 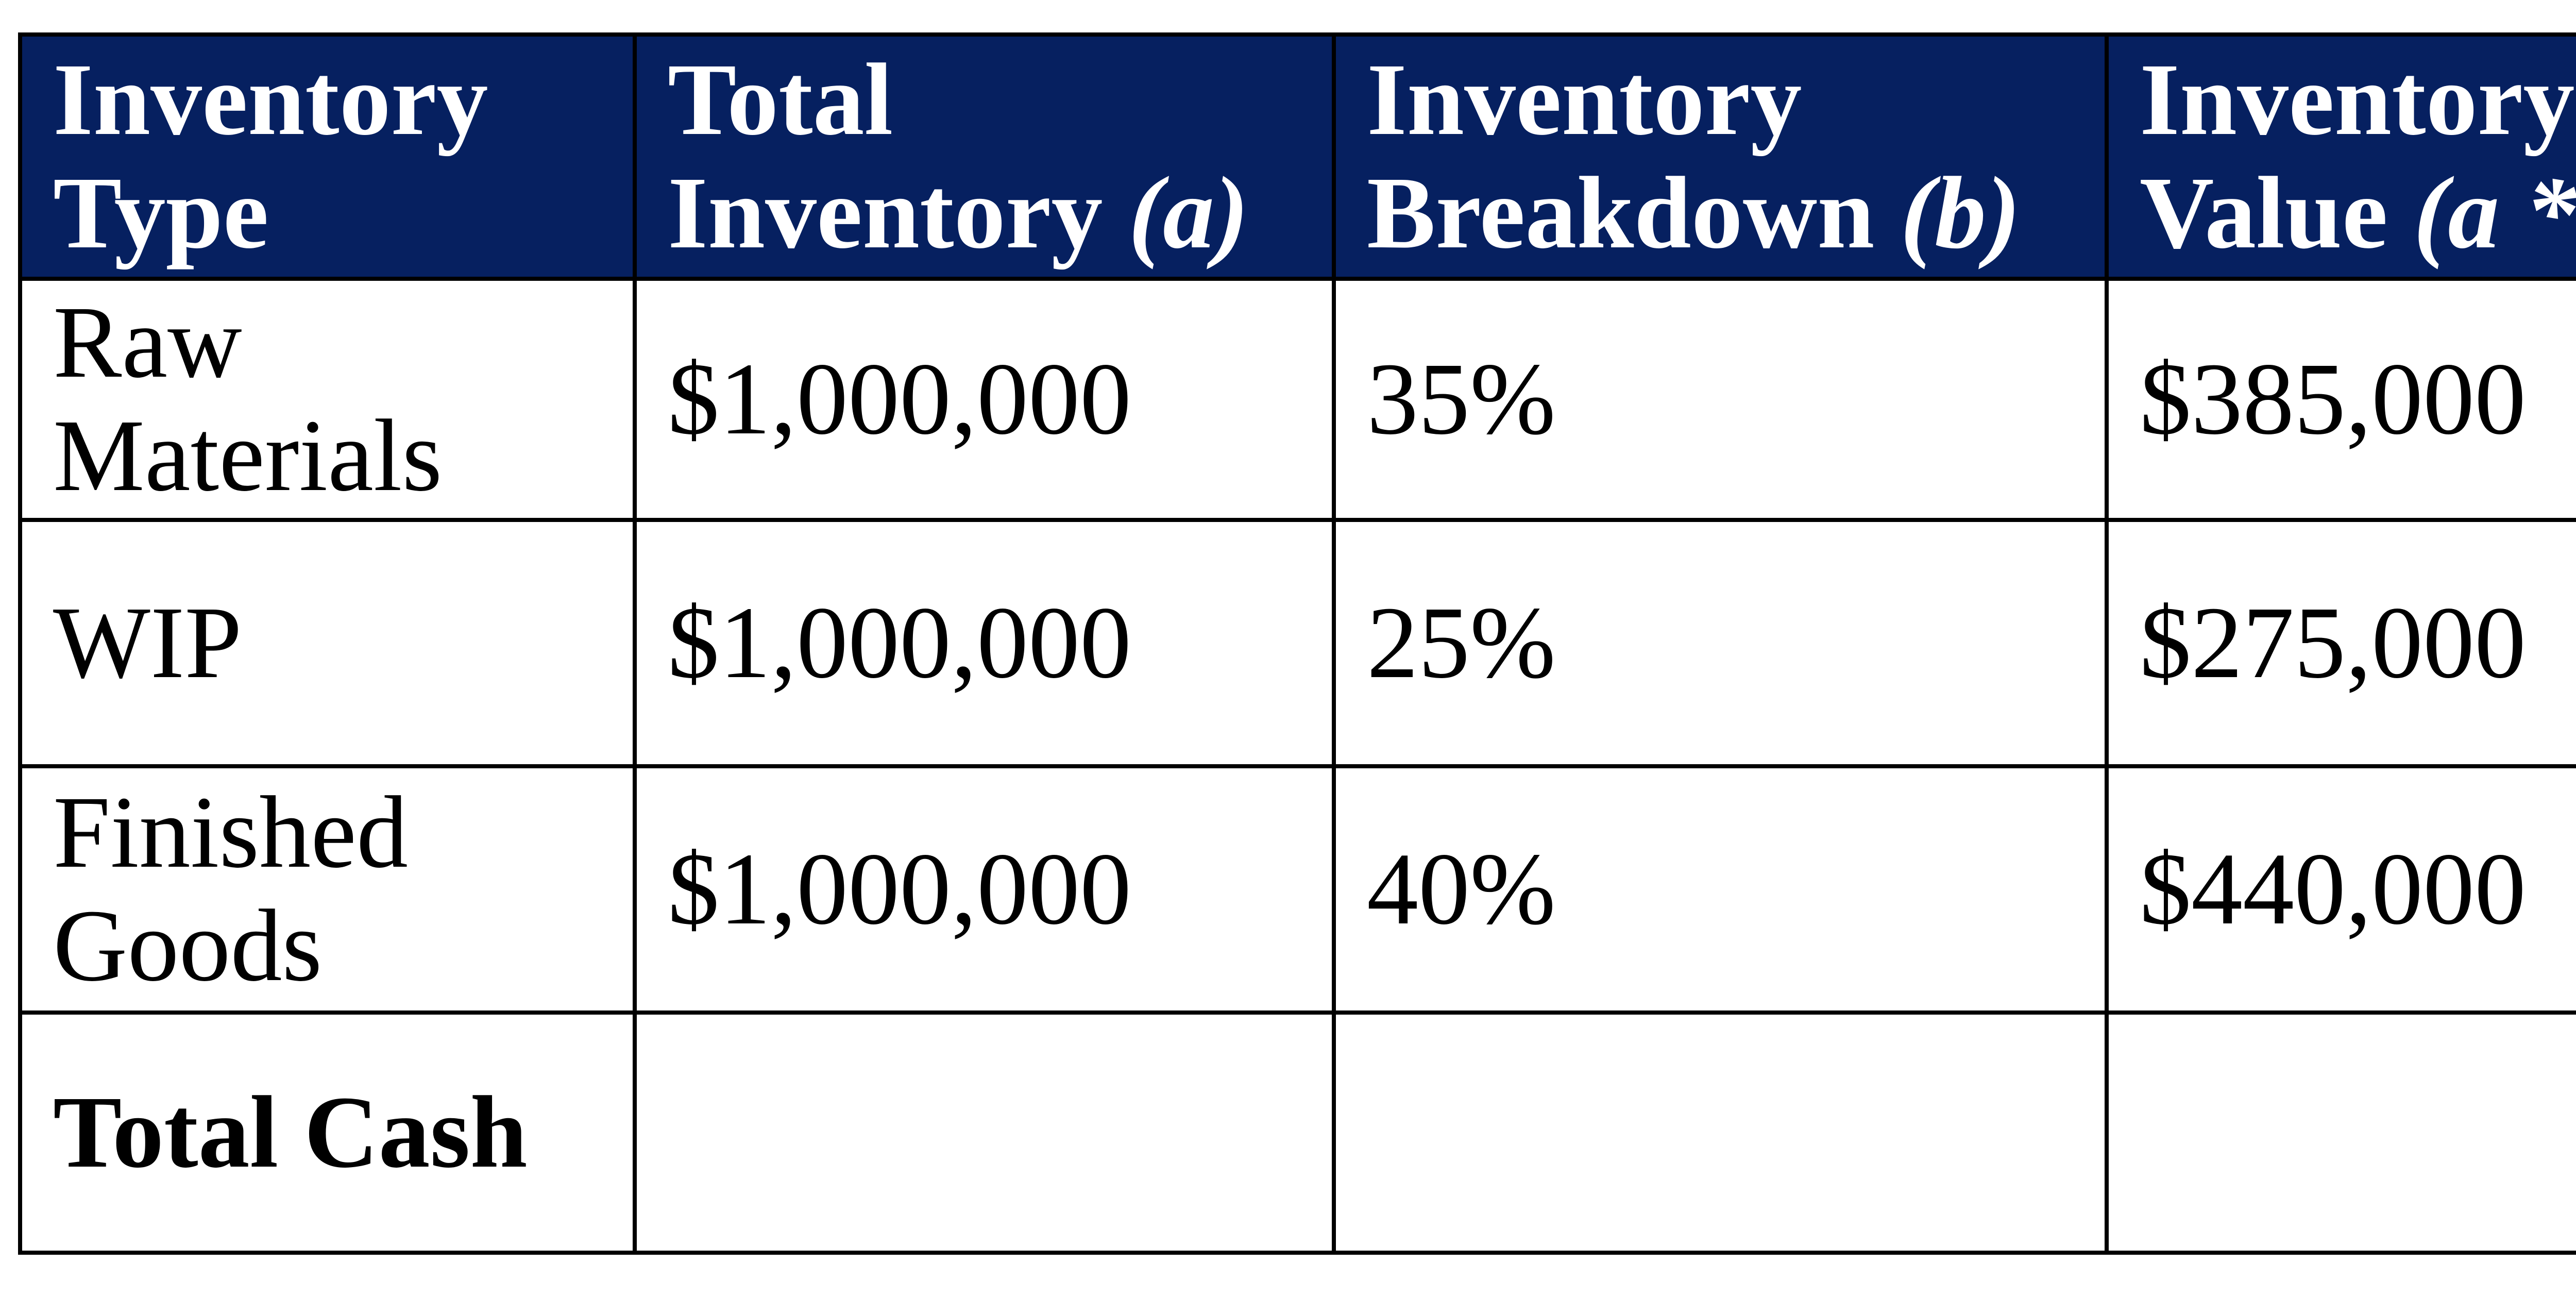 I want to click on header-cell-total-inventory: Total Inventory (a), so click(x=984, y=156).